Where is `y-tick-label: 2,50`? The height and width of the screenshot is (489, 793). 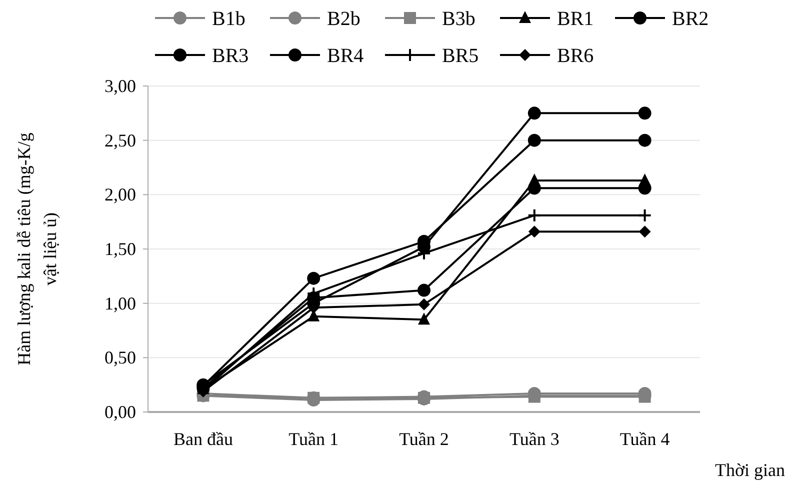
y-tick-label: 2,50 is located at coordinates (120, 140).